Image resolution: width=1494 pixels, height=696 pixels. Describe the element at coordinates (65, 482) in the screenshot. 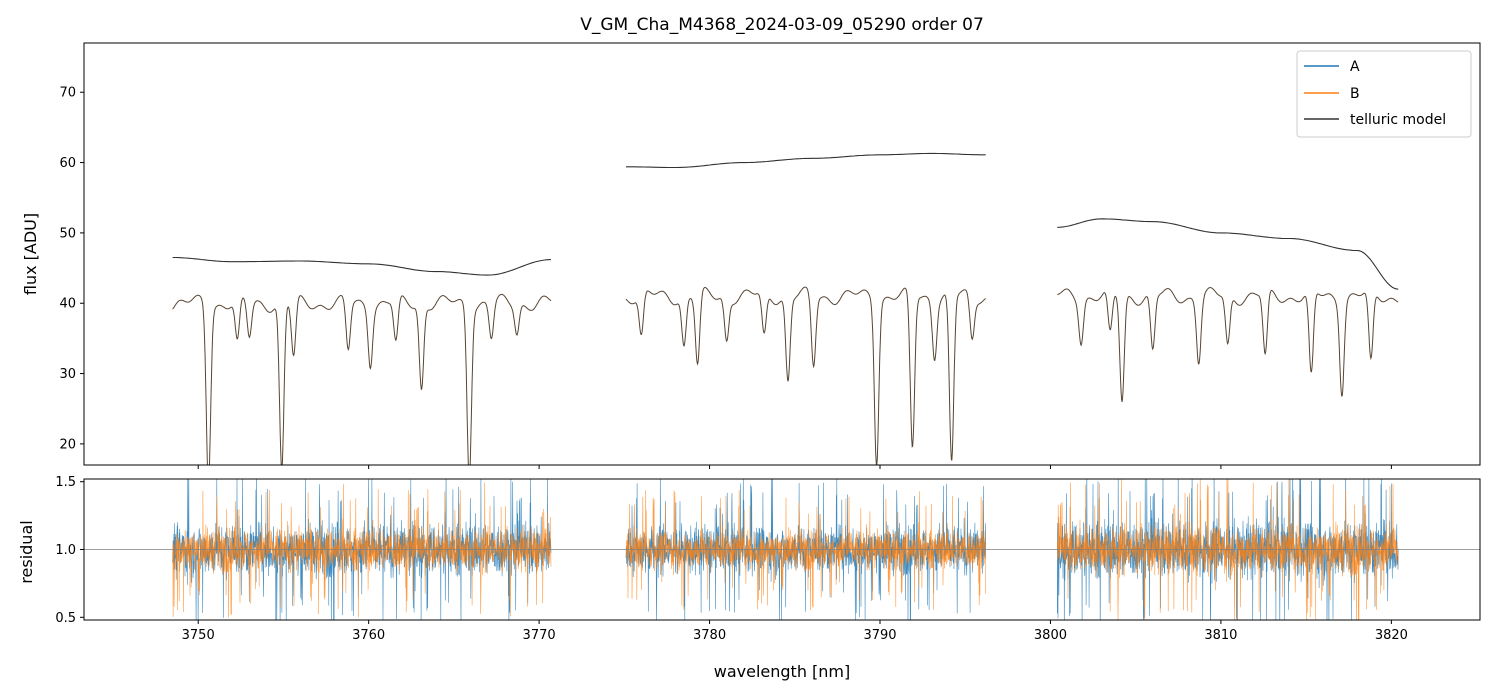

I see `residual-y-tick-label: 1.5` at that location.